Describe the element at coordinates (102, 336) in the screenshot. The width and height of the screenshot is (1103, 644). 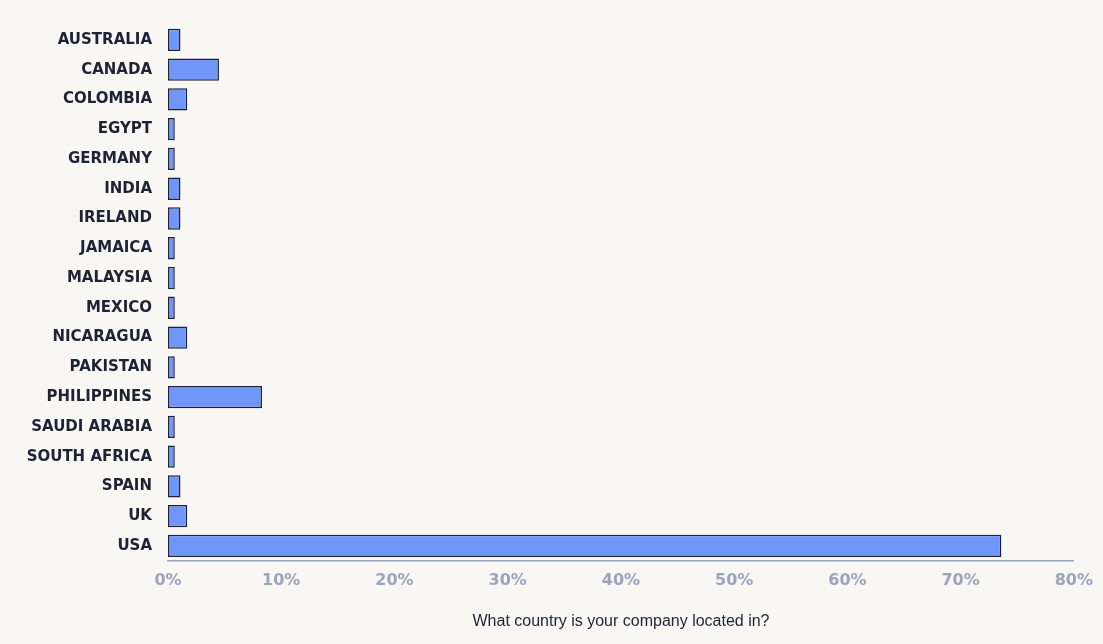
I see `y-tick-label: NICARAGUA` at that location.